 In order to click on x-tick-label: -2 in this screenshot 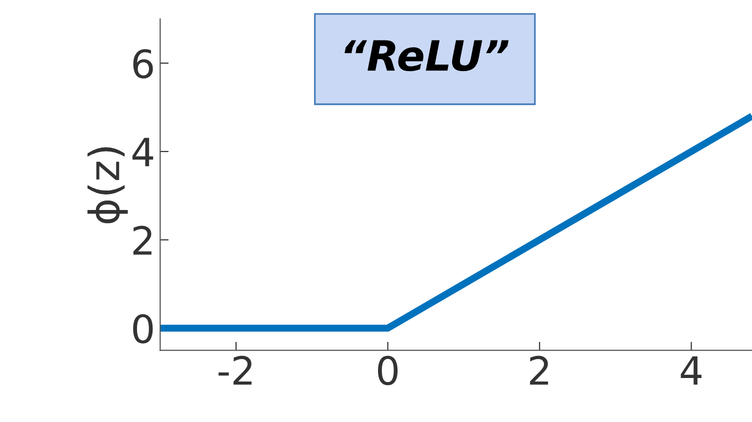, I will do `click(235, 370)`.